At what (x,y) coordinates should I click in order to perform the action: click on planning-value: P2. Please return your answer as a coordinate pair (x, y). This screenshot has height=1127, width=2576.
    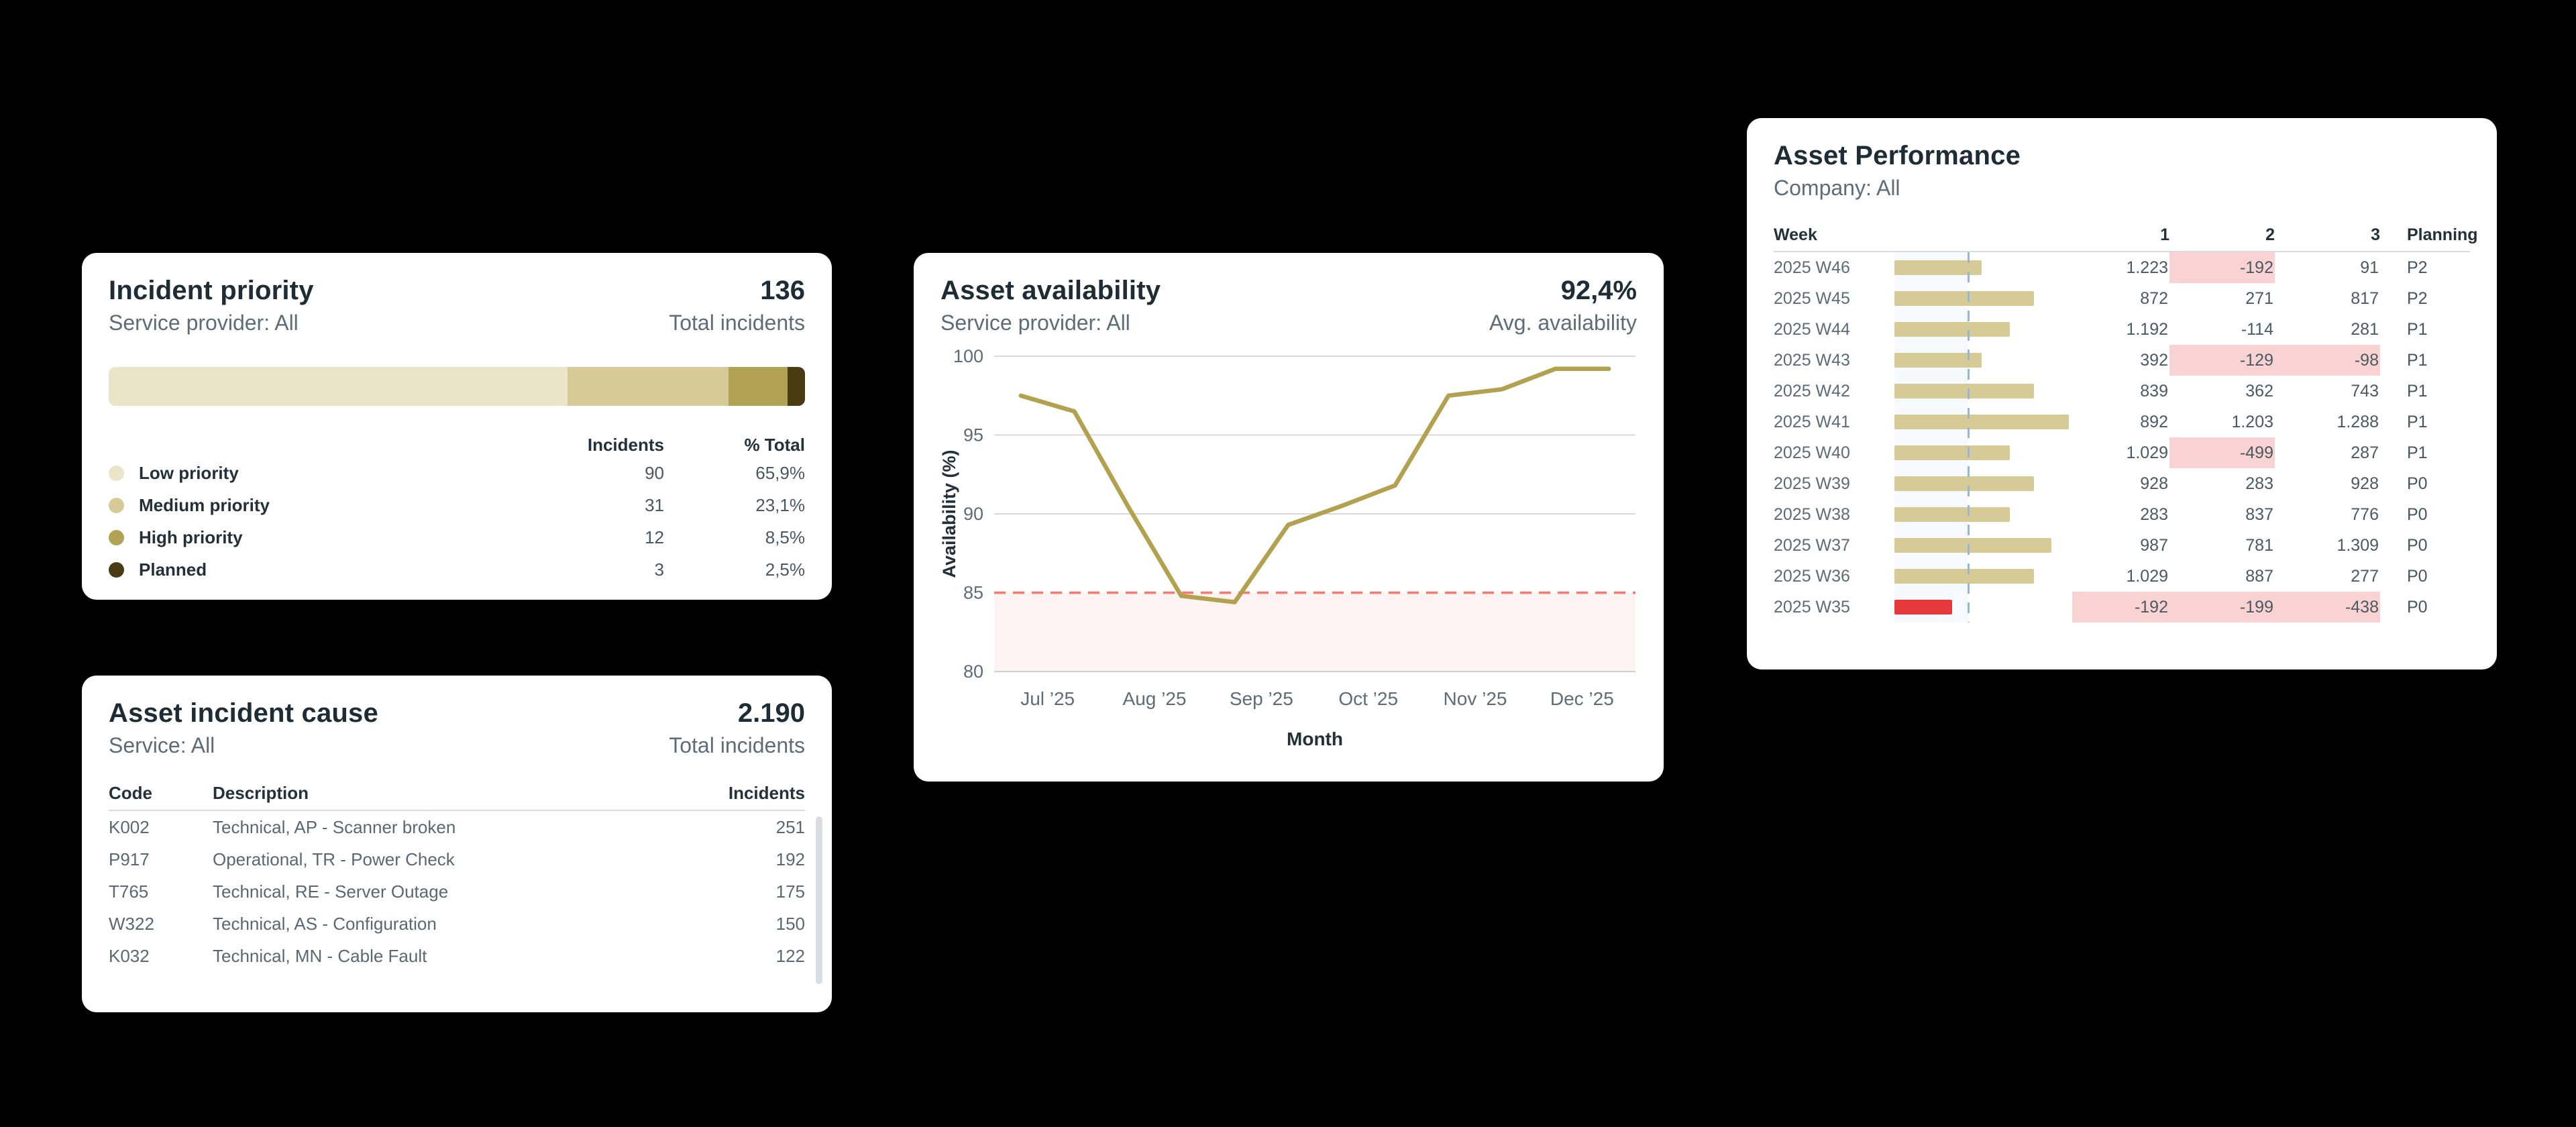
    Looking at the image, I should click on (2417, 298).